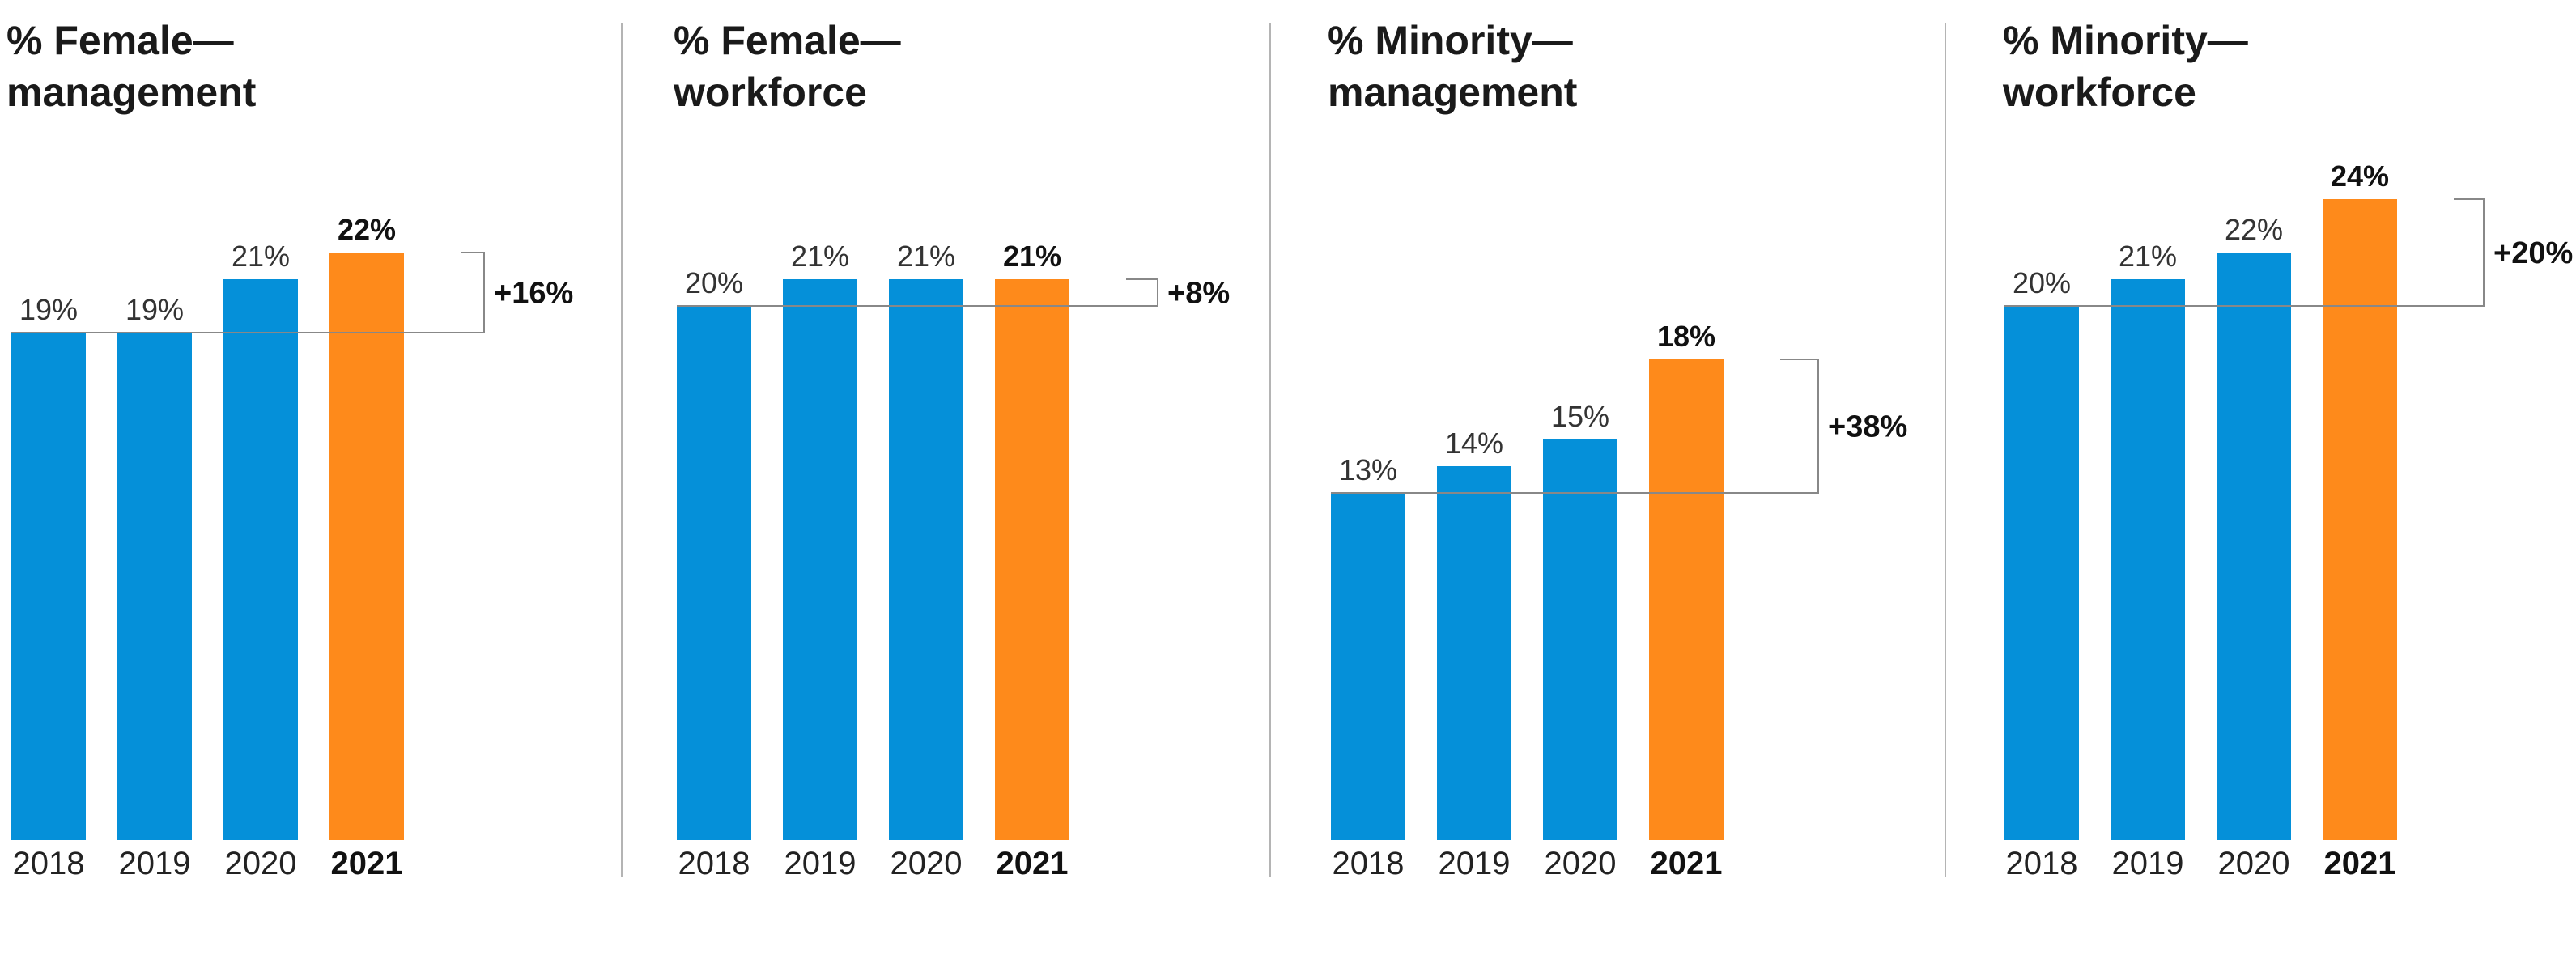 The image size is (2576, 955). Describe the element at coordinates (1032, 256) in the screenshot. I see `value-label-2021: 21%` at that location.